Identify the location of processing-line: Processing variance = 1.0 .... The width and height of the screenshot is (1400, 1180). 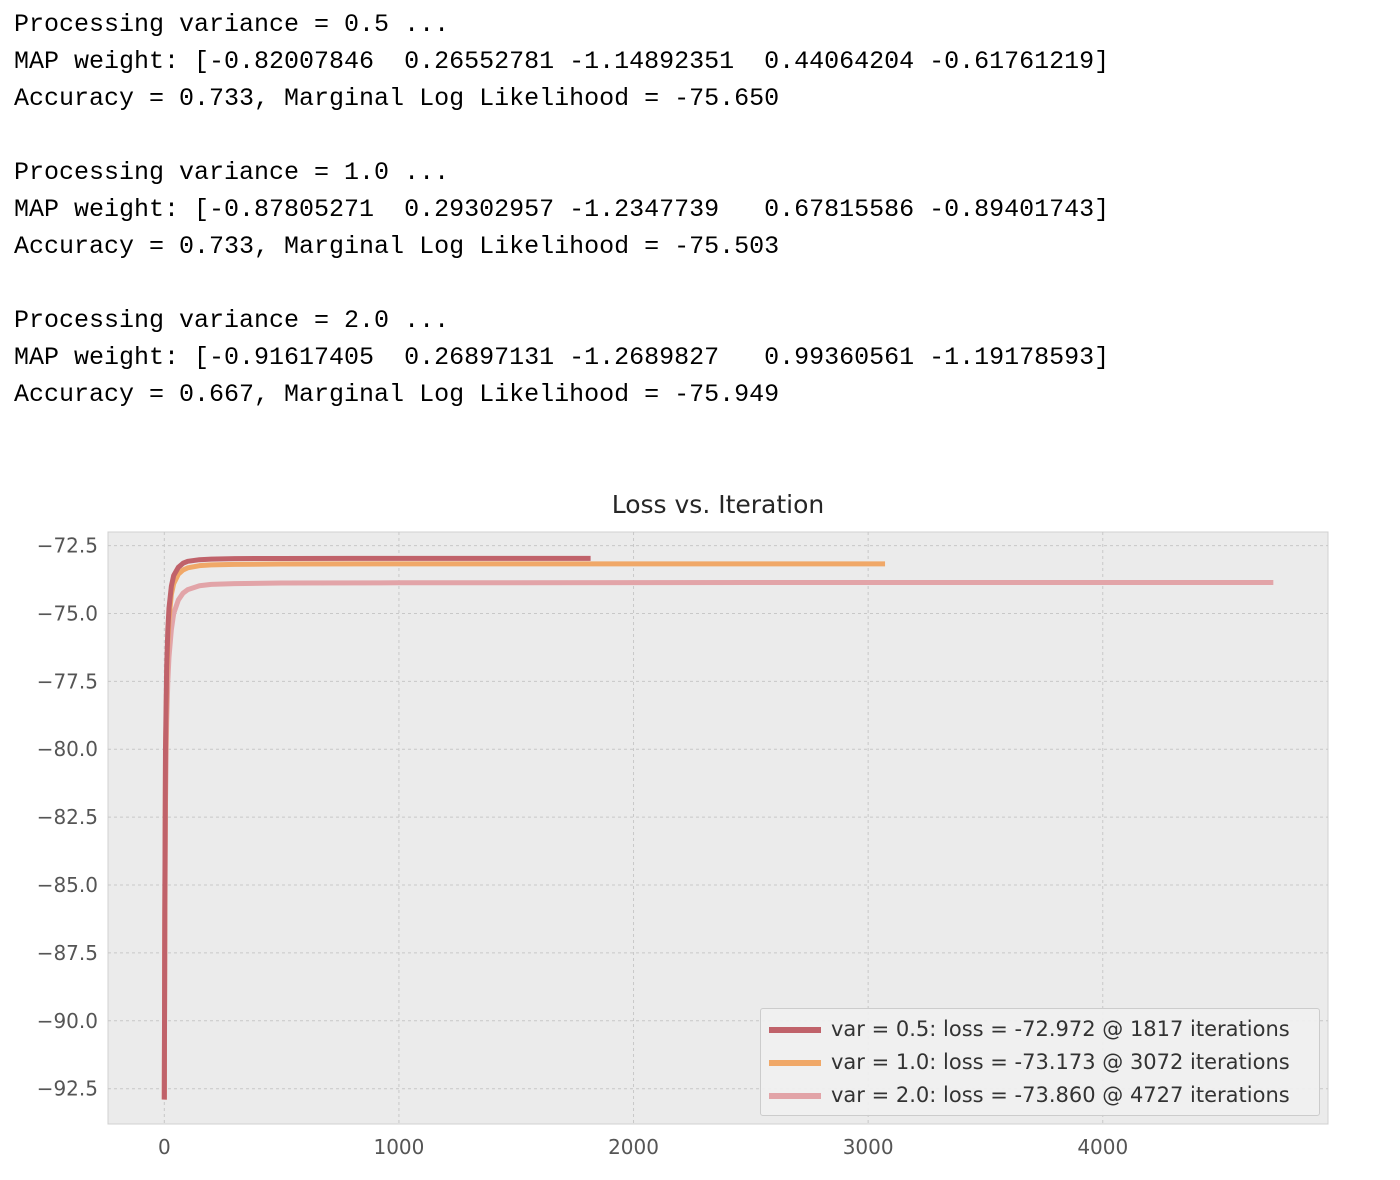
(232, 172).